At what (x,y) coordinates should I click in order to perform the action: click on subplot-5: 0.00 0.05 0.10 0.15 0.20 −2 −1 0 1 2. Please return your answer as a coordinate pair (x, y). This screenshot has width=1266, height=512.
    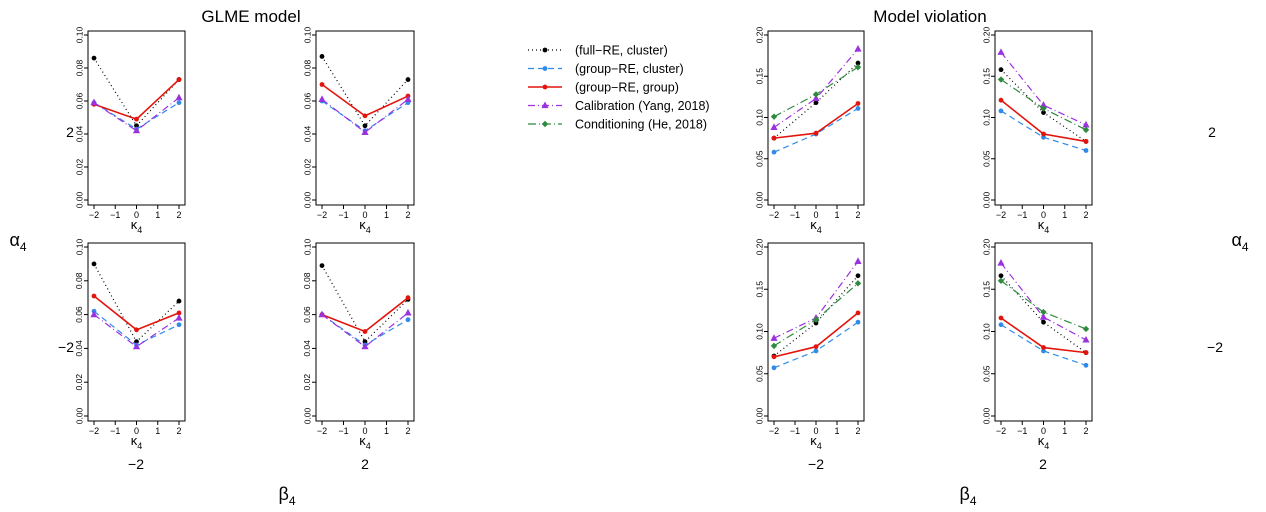
    Looking at the image, I should click on (809, 123).